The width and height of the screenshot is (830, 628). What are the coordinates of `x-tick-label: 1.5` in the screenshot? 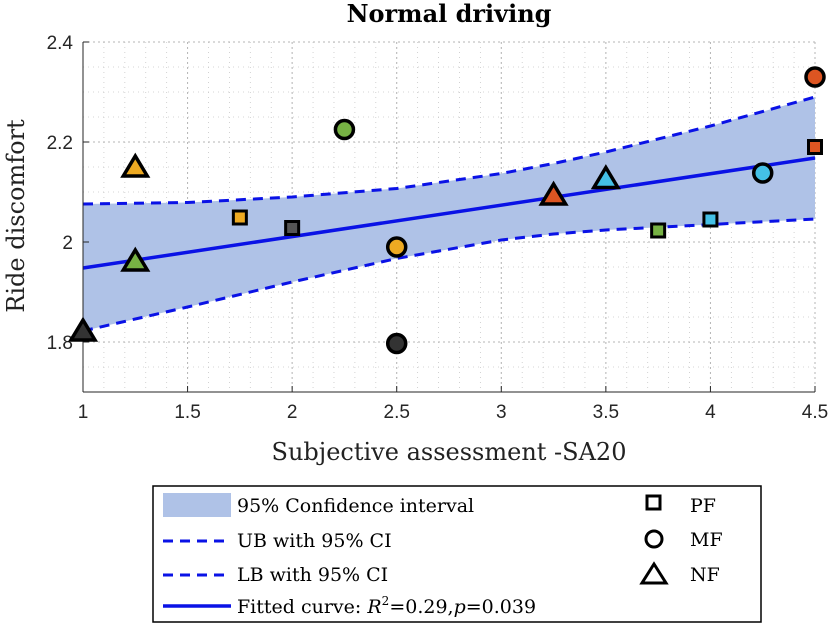 It's located at (187, 412).